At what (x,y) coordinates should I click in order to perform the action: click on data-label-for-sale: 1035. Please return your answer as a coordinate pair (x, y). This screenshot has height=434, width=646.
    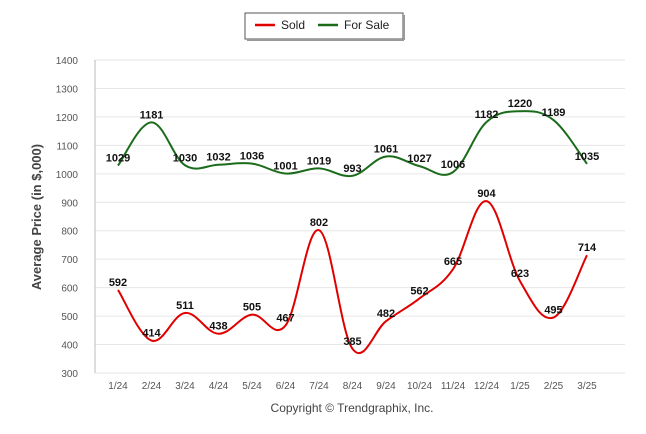
    Looking at the image, I should click on (587, 157).